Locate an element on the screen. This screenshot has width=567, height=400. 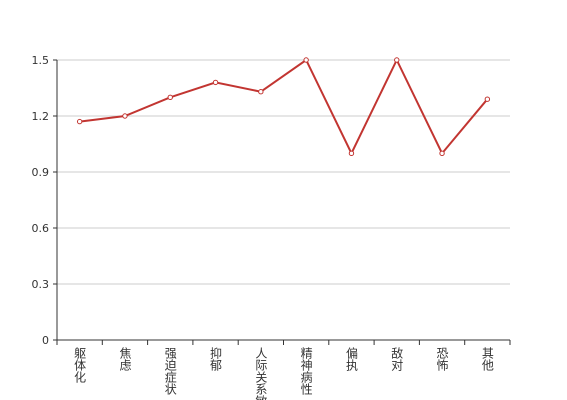
x-tick-label: 偏执 is located at coordinates (351, 359).